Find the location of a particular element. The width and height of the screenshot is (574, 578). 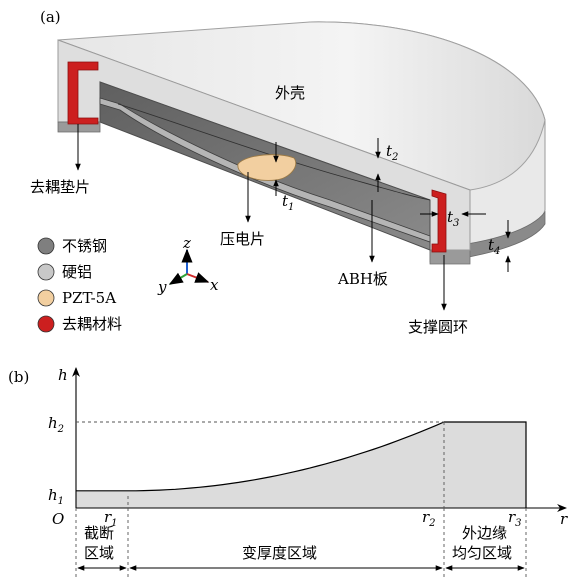

piezo-patch is located at coordinates (267, 167).